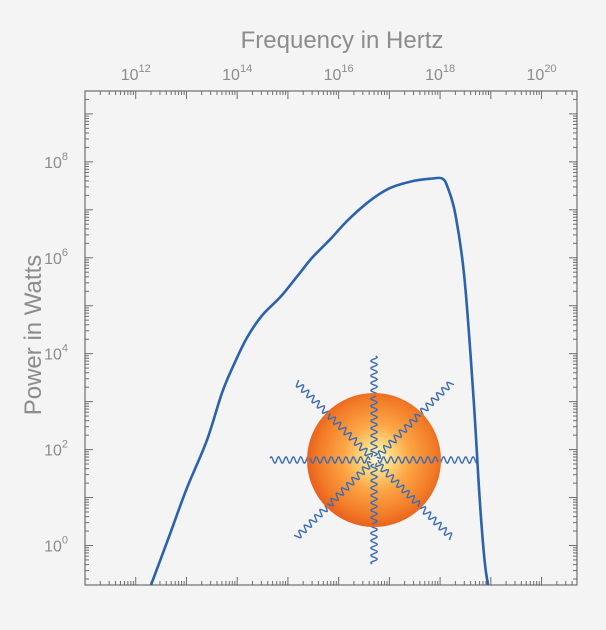 The height and width of the screenshot is (630, 606). I want to click on radiation-waves, so click(374, 460).